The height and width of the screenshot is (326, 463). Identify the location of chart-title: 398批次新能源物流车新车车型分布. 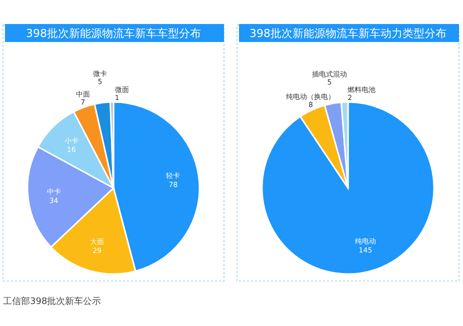
(113, 33).